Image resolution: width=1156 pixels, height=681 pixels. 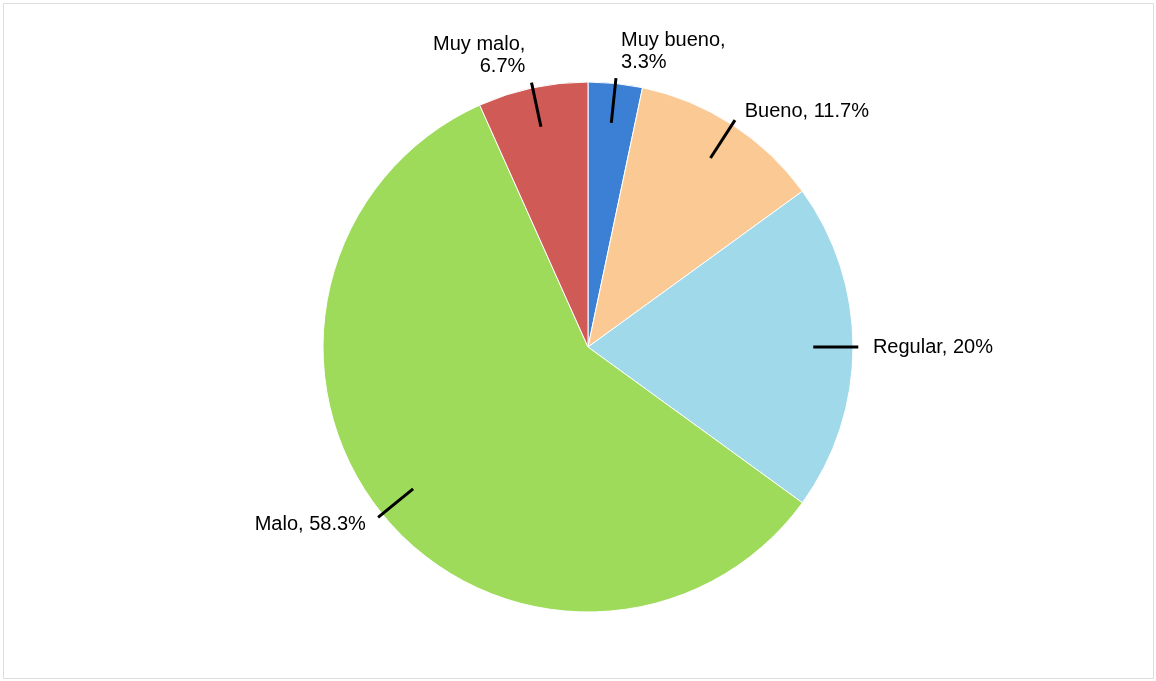 I want to click on slice-label: Muy bueno, 3.3%, so click(x=673, y=49).